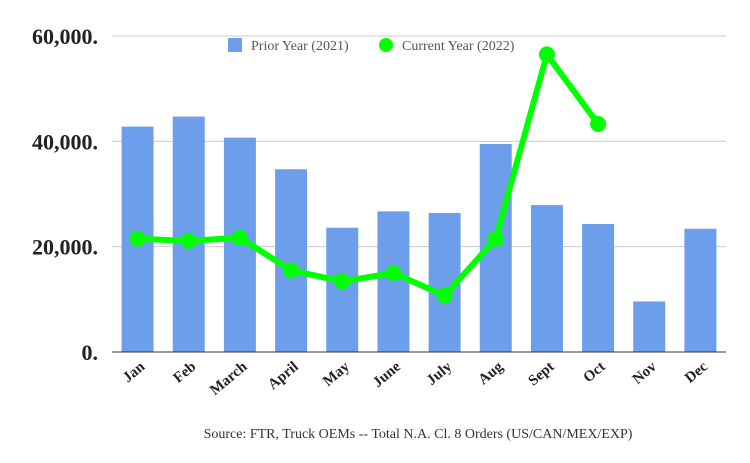  What do you see at coordinates (185, 373) in the screenshot?
I see `x-tick-label: Feb` at bounding box center [185, 373].